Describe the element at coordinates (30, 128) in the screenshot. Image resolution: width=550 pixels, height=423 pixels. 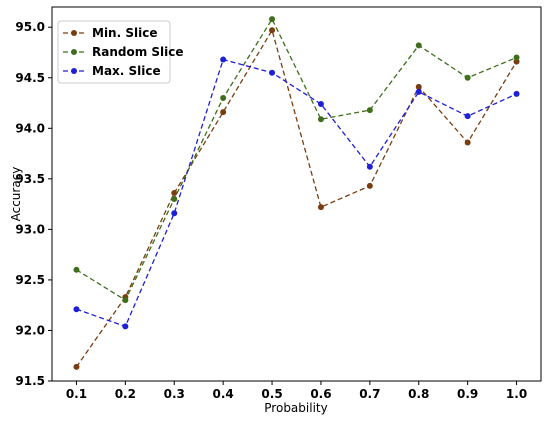
I see `y-tick-label: 94.0` at that location.